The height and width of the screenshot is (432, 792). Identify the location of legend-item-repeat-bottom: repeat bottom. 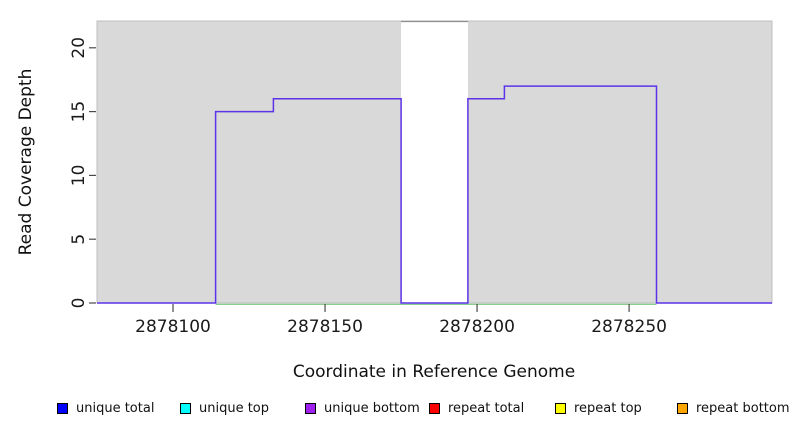
(733, 408).